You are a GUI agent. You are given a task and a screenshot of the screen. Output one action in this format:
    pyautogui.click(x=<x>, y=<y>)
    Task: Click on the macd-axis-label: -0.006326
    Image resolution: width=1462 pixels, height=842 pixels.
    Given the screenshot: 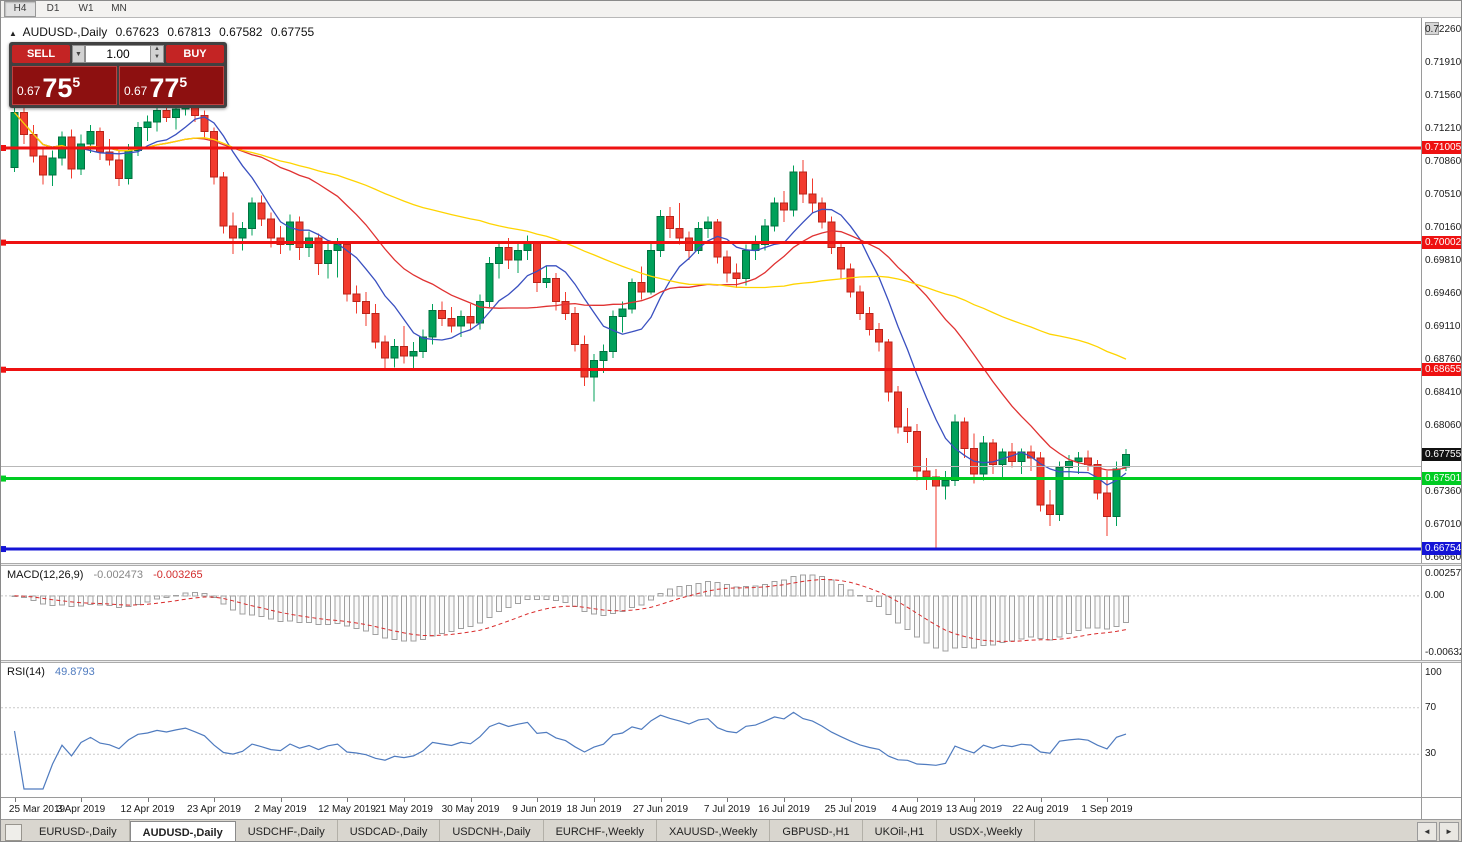 What is the action you would take?
    pyautogui.click(x=1443, y=652)
    